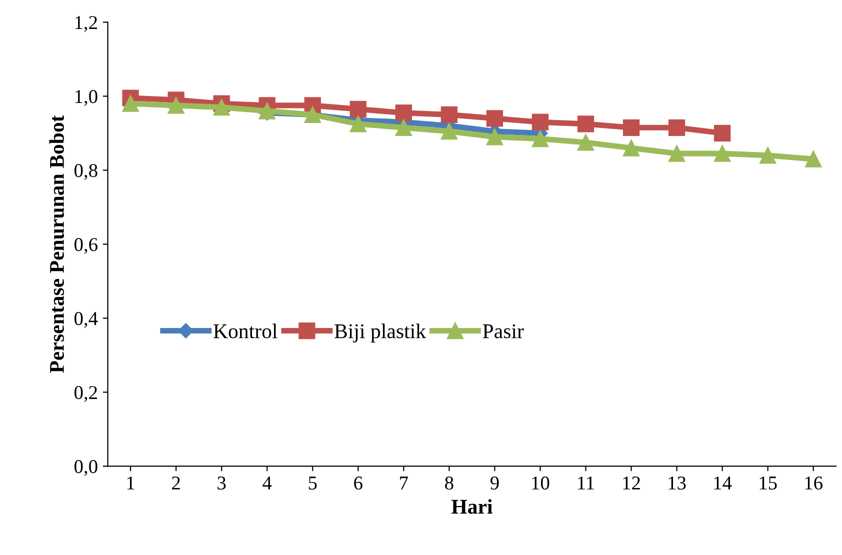 This screenshot has height=555, width=842. What do you see at coordinates (86, 320) in the screenshot?
I see `y-tick-label: 0,4` at bounding box center [86, 320].